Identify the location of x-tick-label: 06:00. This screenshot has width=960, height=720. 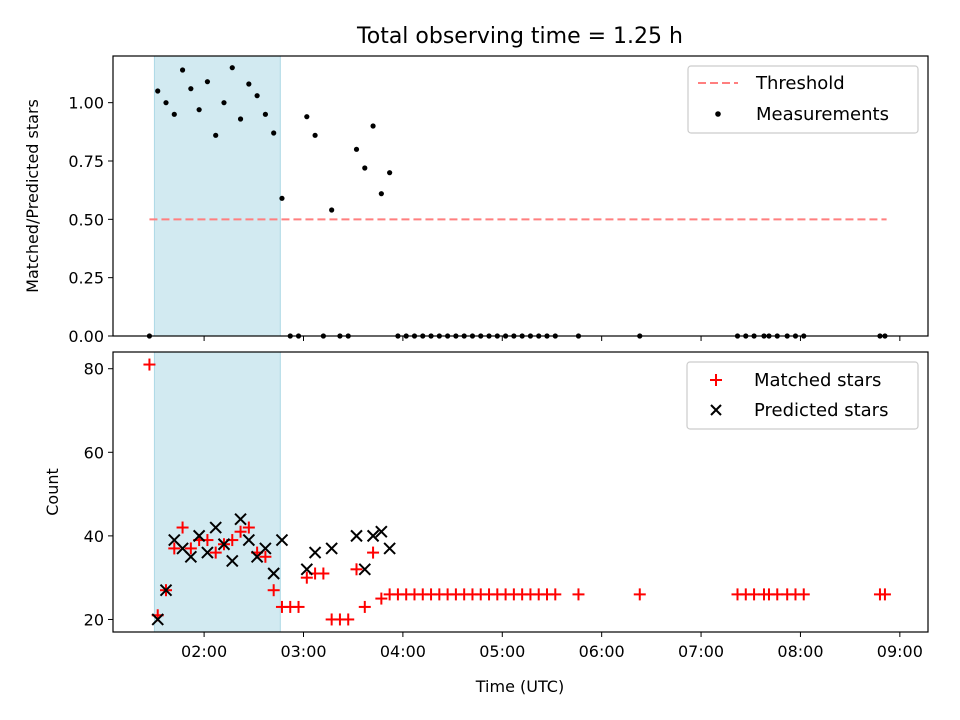
(602, 651).